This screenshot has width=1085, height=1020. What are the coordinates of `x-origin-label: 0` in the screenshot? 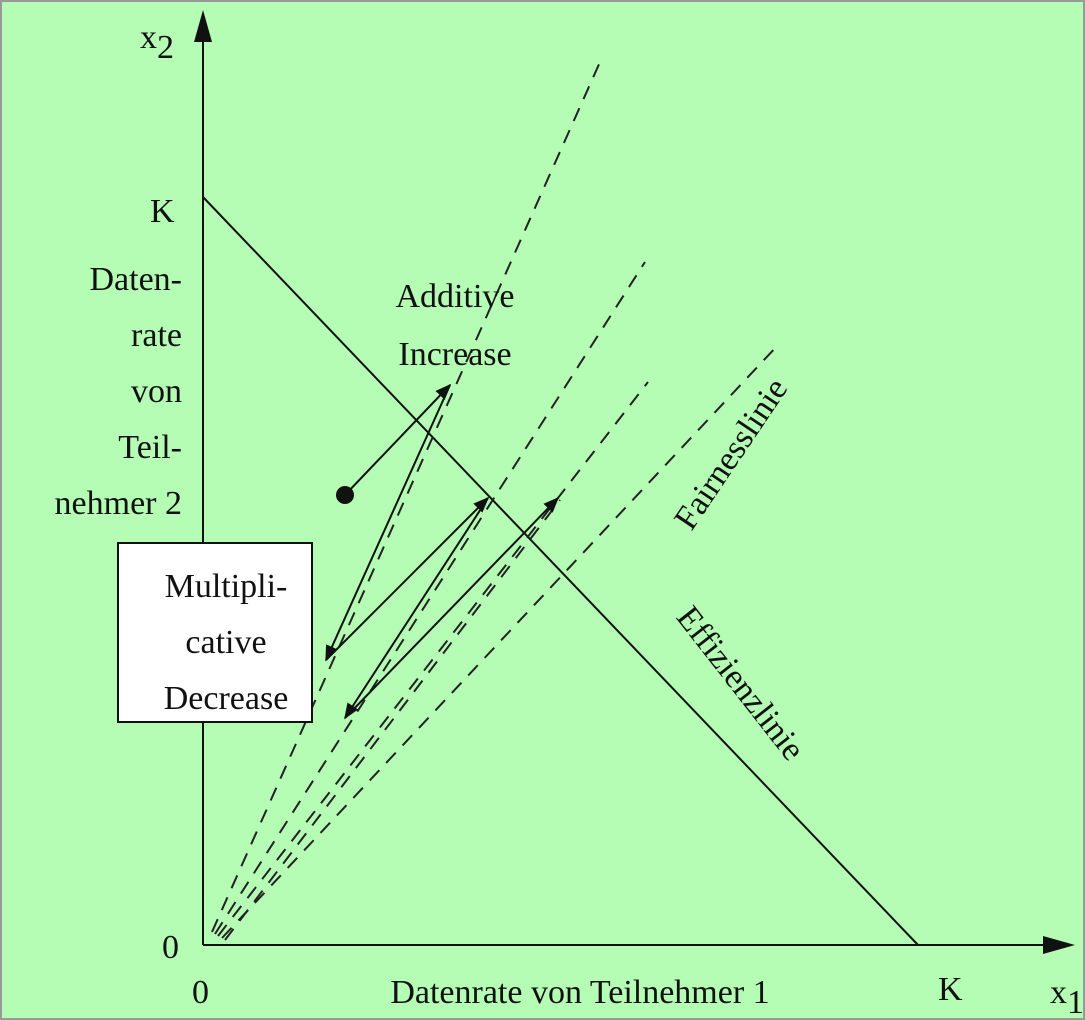 It's located at (200, 992).